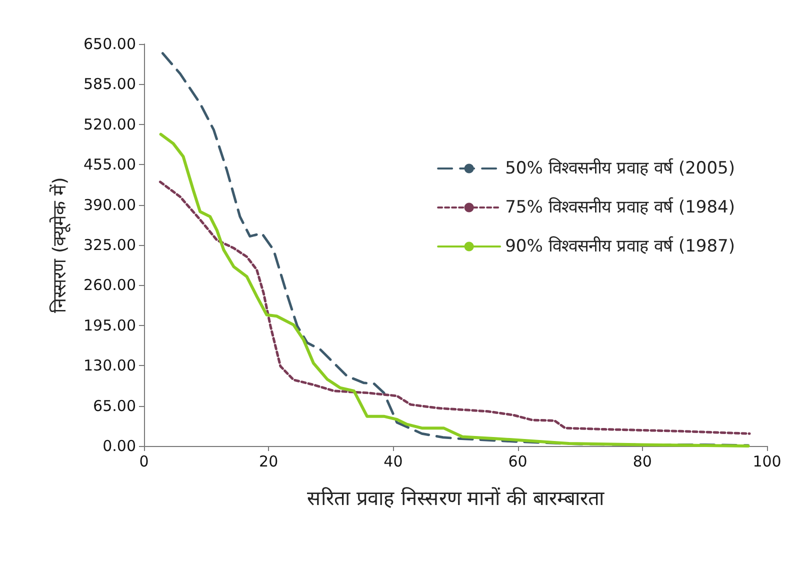 The width and height of the screenshot is (800, 568). I want to click on y-tick-label: 520.00, so click(110, 124).